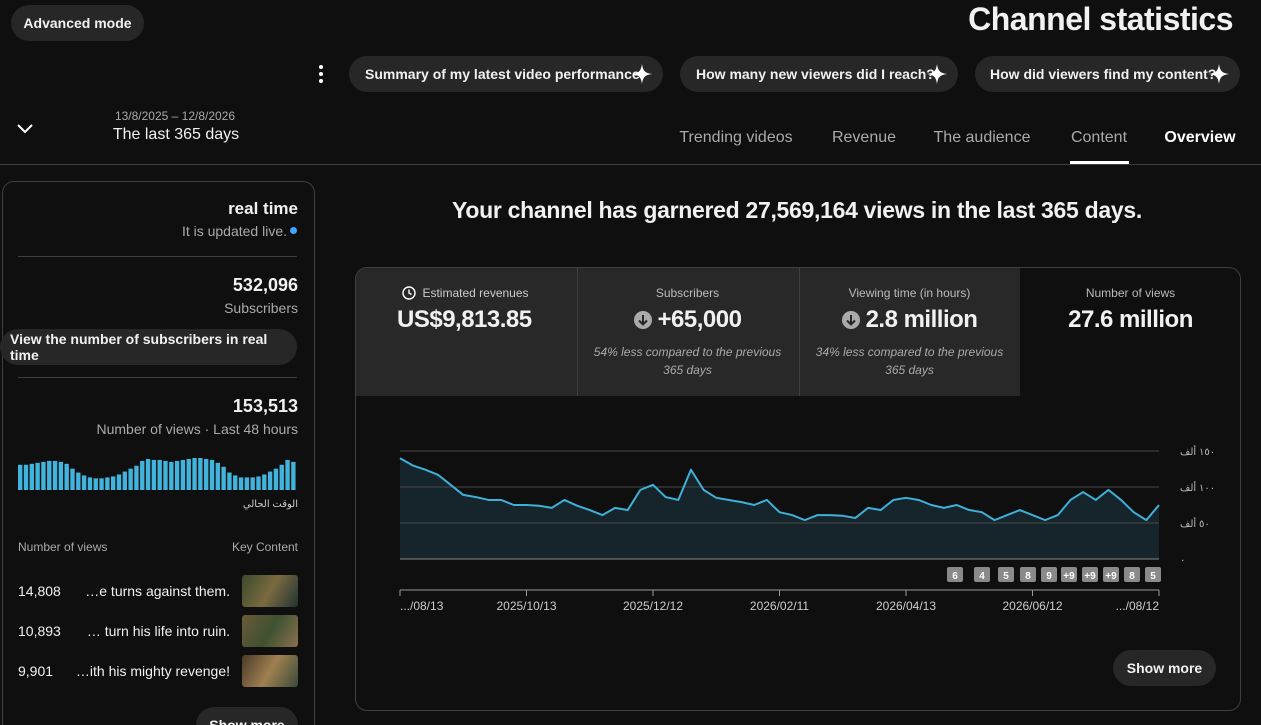 This screenshot has height=725, width=1261. What do you see at coordinates (906, 606) in the screenshot?
I see `x-tick-label: 2026/04/13` at bounding box center [906, 606].